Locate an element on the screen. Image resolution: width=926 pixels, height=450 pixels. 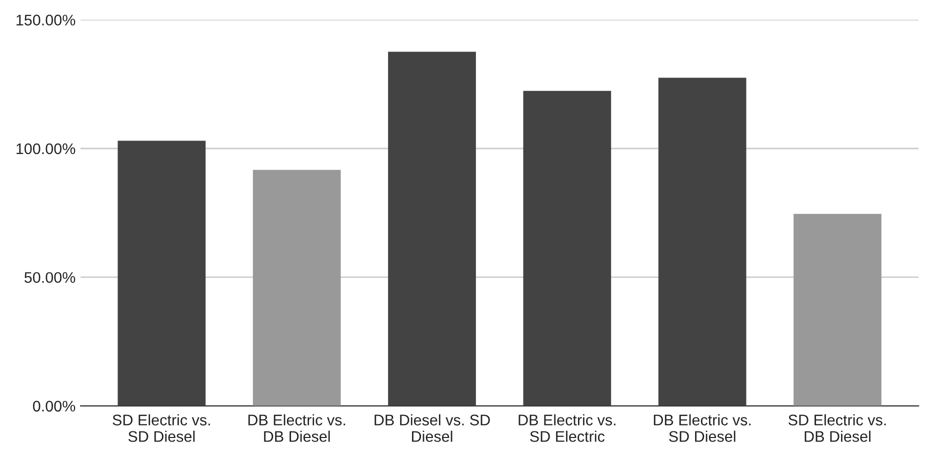
x-tick-label: SD Electric vs. SD Diesel is located at coordinates (161, 428).